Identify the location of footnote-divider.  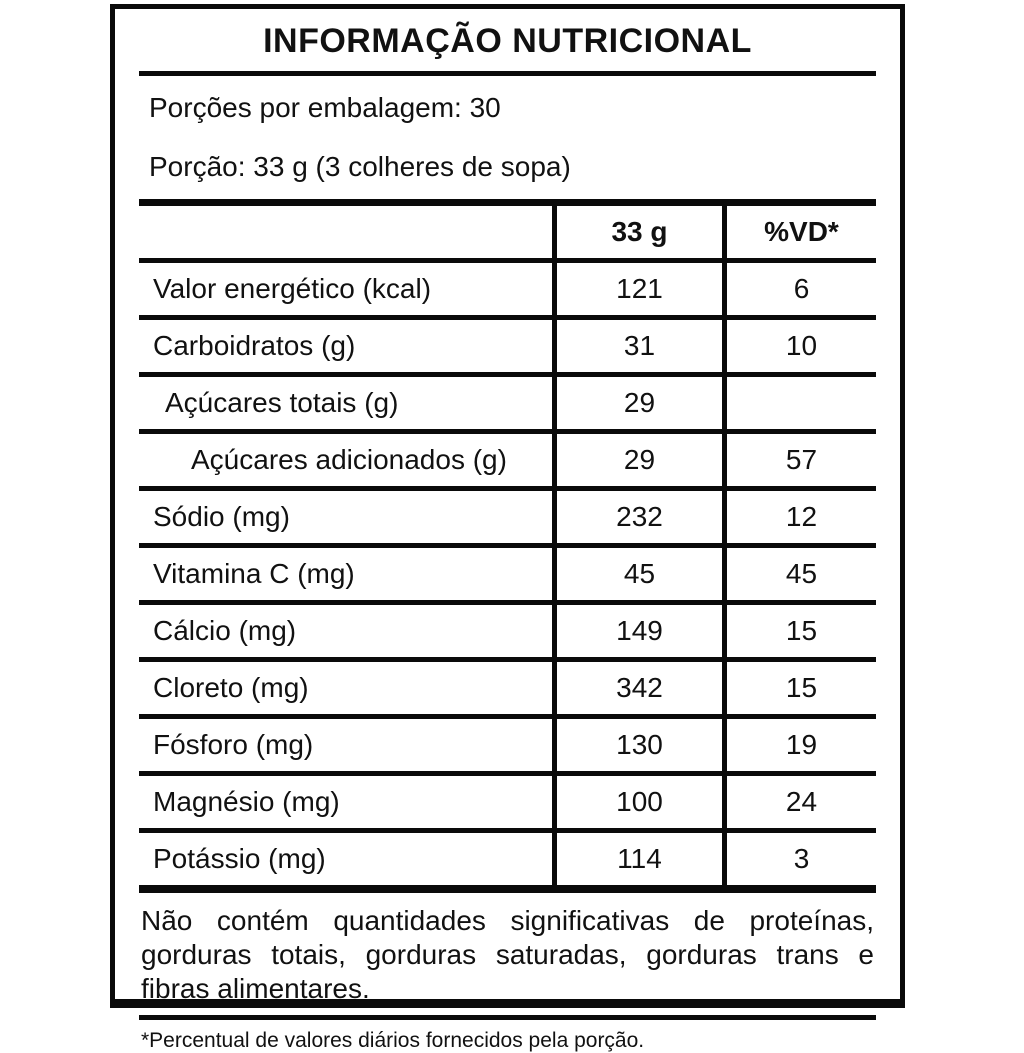
(507, 1017).